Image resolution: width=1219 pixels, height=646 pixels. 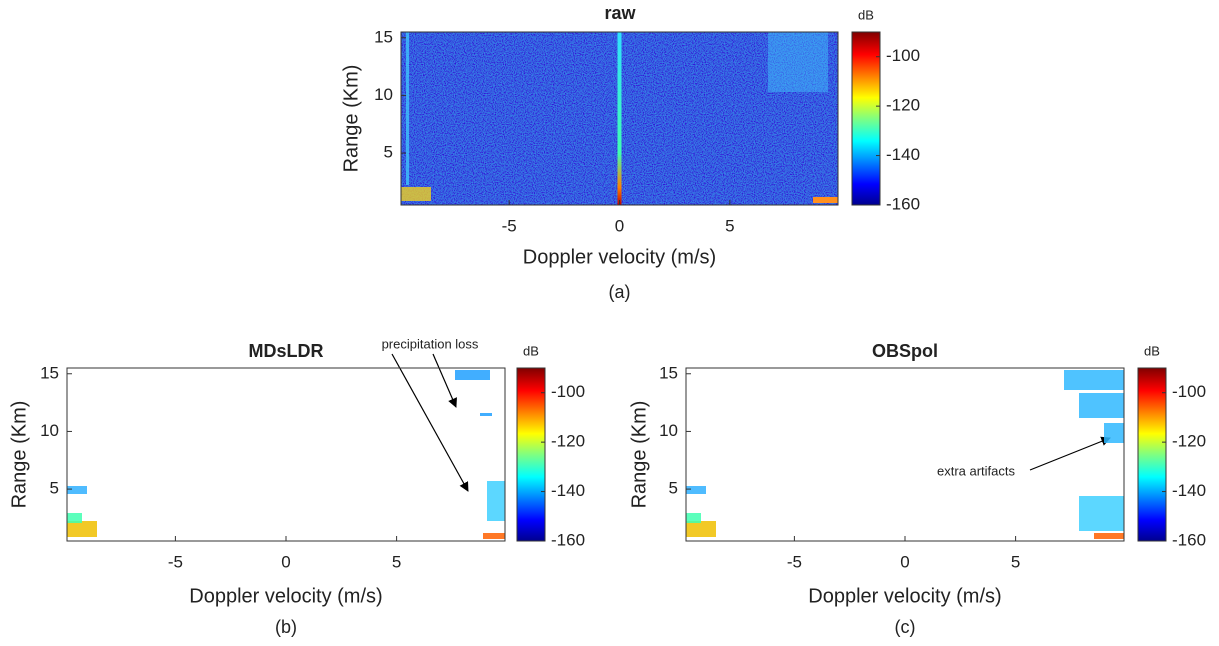 What do you see at coordinates (286, 627) in the screenshot?
I see `caption: (b)` at bounding box center [286, 627].